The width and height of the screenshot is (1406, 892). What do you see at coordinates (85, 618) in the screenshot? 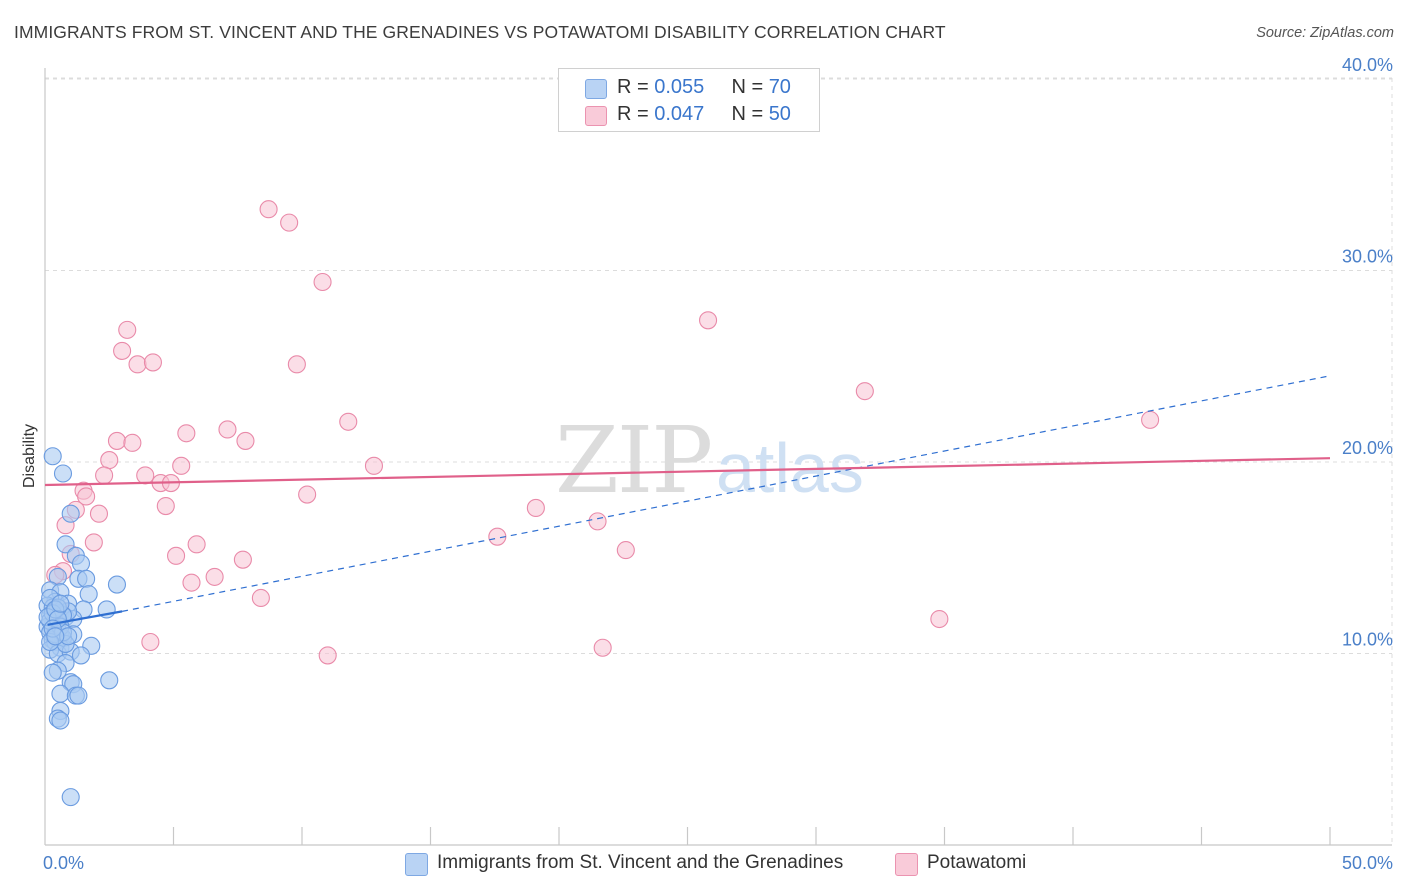
I see `immigrants-trend-solid` at bounding box center [85, 618].